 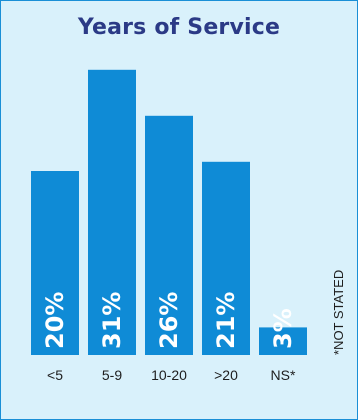 What do you see at coordinates (179, 27) in the screenshot?
I see `chart-title: Years of Service` at bounding box center [179, 27].